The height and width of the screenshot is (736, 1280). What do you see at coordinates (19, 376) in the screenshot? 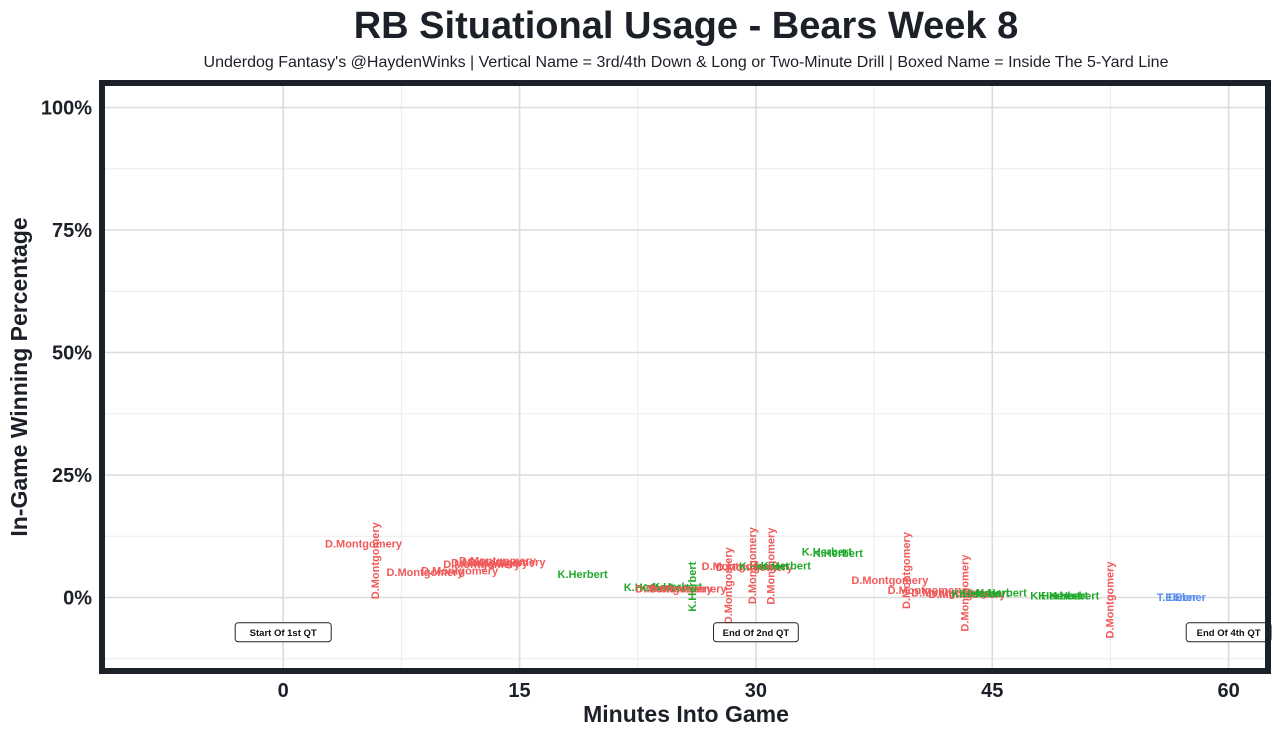
I see `y-axis-title: In-Game Winning Percentage` at bounding box center [19, 376].